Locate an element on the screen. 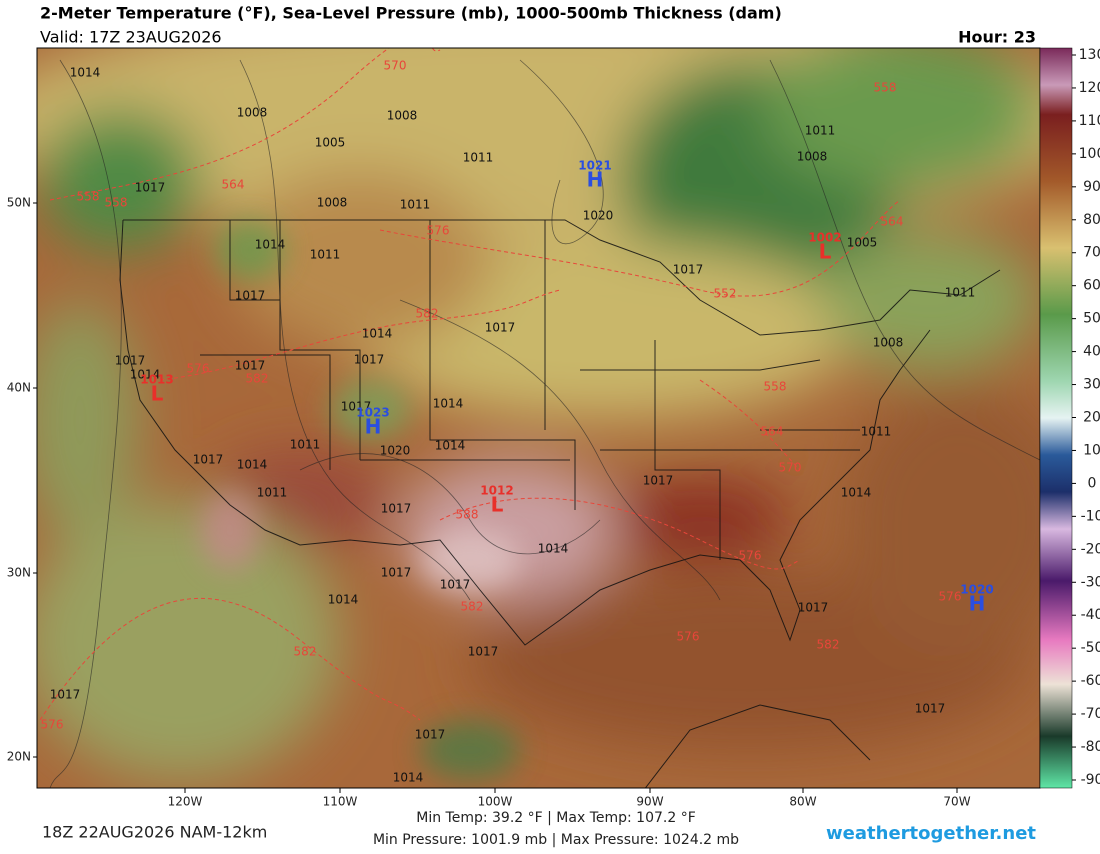 Image resolution: width=1100 pixels, height=854 pixels. colorbar-label: -10 is located at coordinates (1090, 516).